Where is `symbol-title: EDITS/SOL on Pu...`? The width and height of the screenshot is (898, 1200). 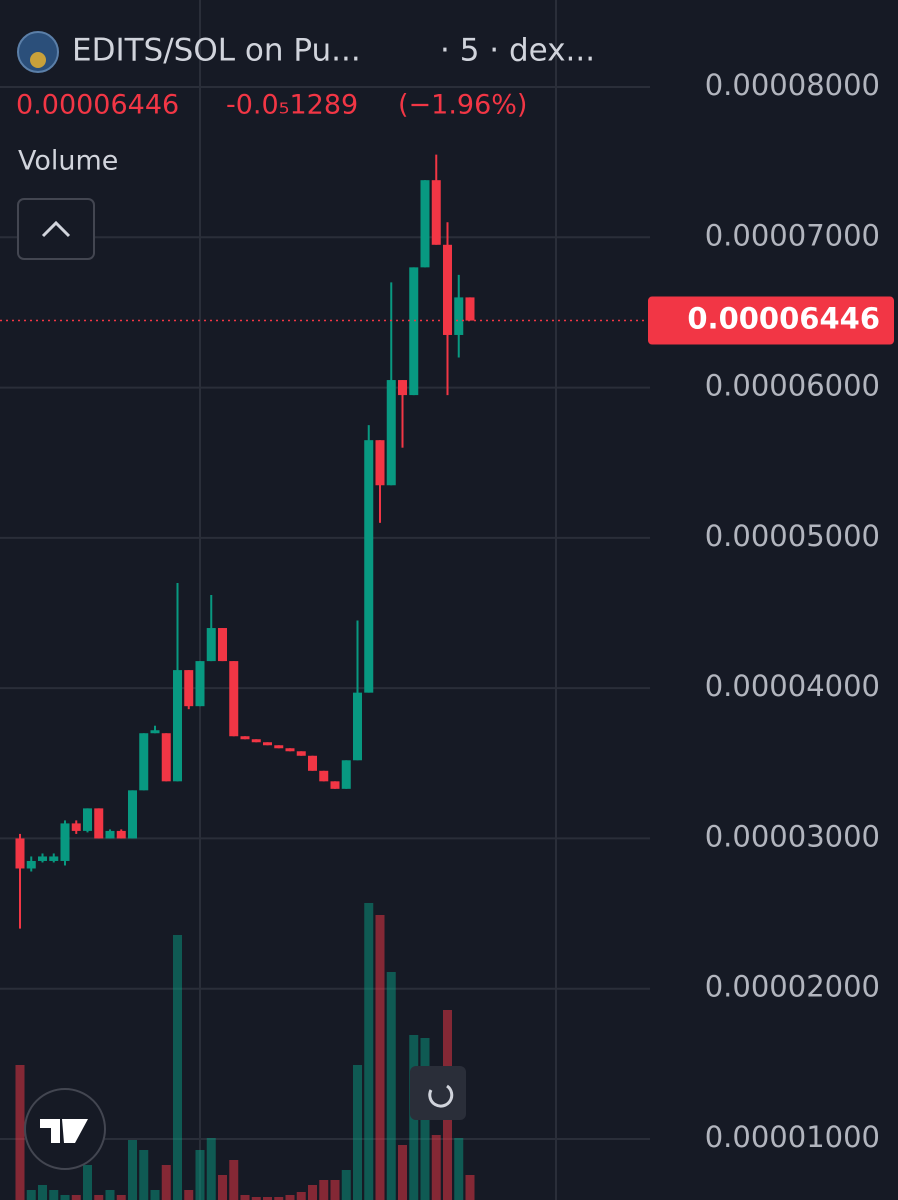 symbol-title: EDITS/SOL on Pu... is located at coordinates (216, 51).